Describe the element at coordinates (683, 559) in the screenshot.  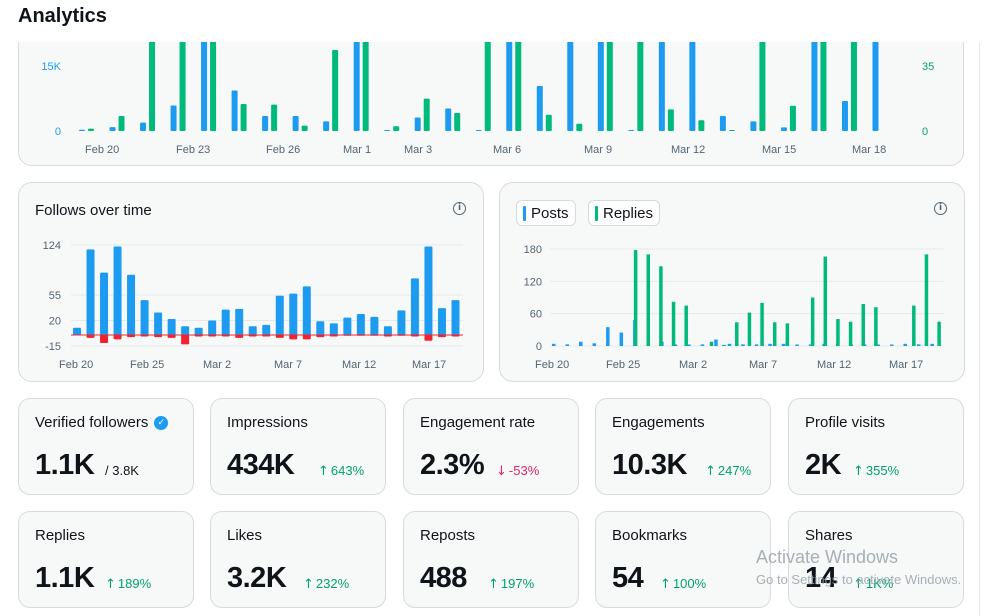
I see `metric-card-bookmarks: Bookmarks 54 ↑ 100%` at that location.